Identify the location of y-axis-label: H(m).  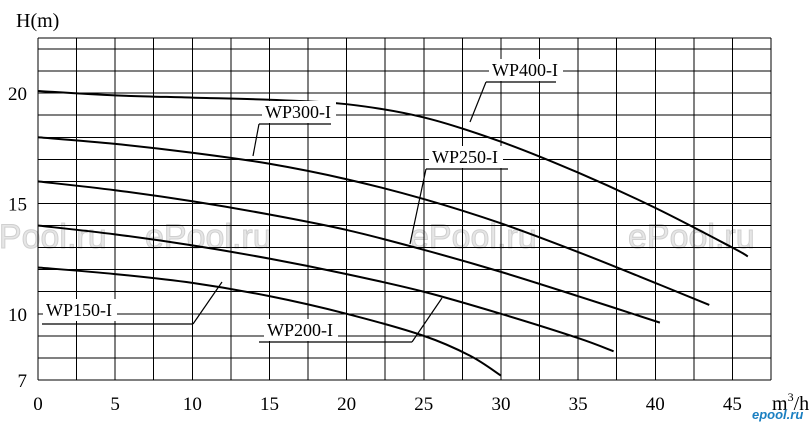
(37, 21).